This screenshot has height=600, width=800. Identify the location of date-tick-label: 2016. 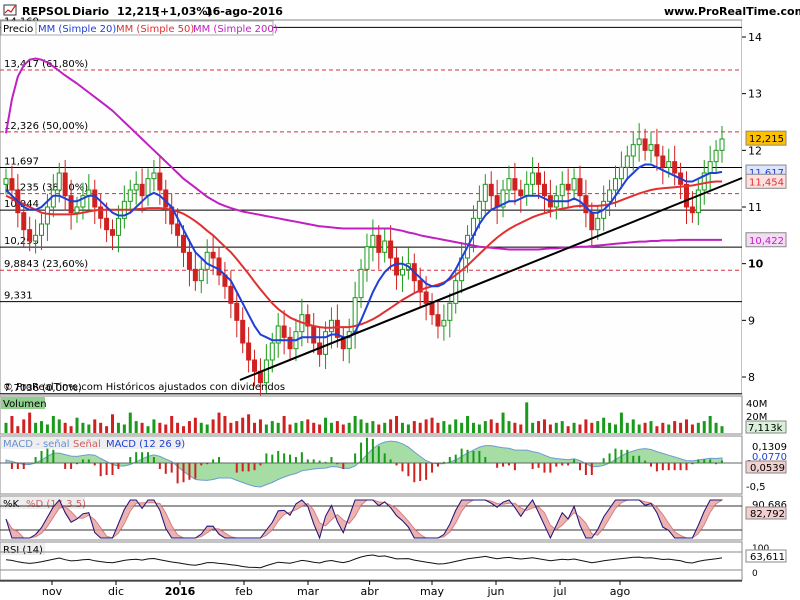
(180, 591).